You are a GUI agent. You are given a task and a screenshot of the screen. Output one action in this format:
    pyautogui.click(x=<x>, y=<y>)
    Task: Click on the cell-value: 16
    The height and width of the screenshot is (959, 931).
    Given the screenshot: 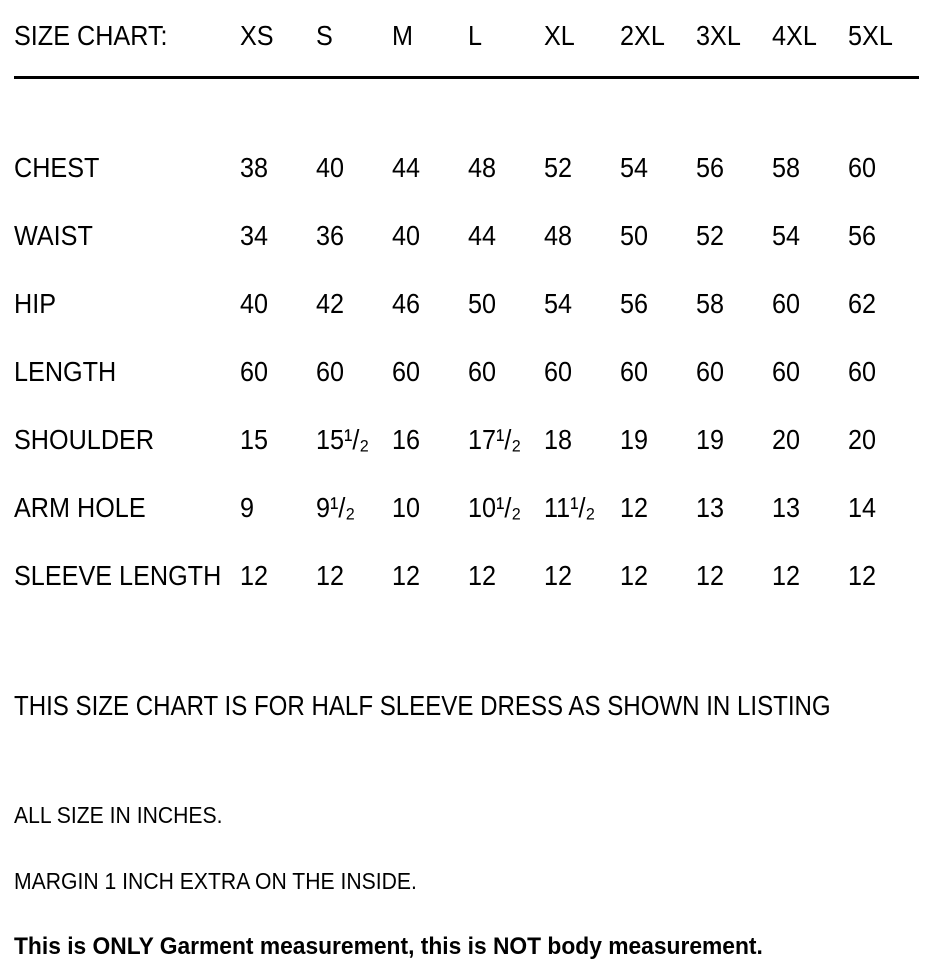 What is the action you would take?
    pyautogui.click(x=406, y=439)
    